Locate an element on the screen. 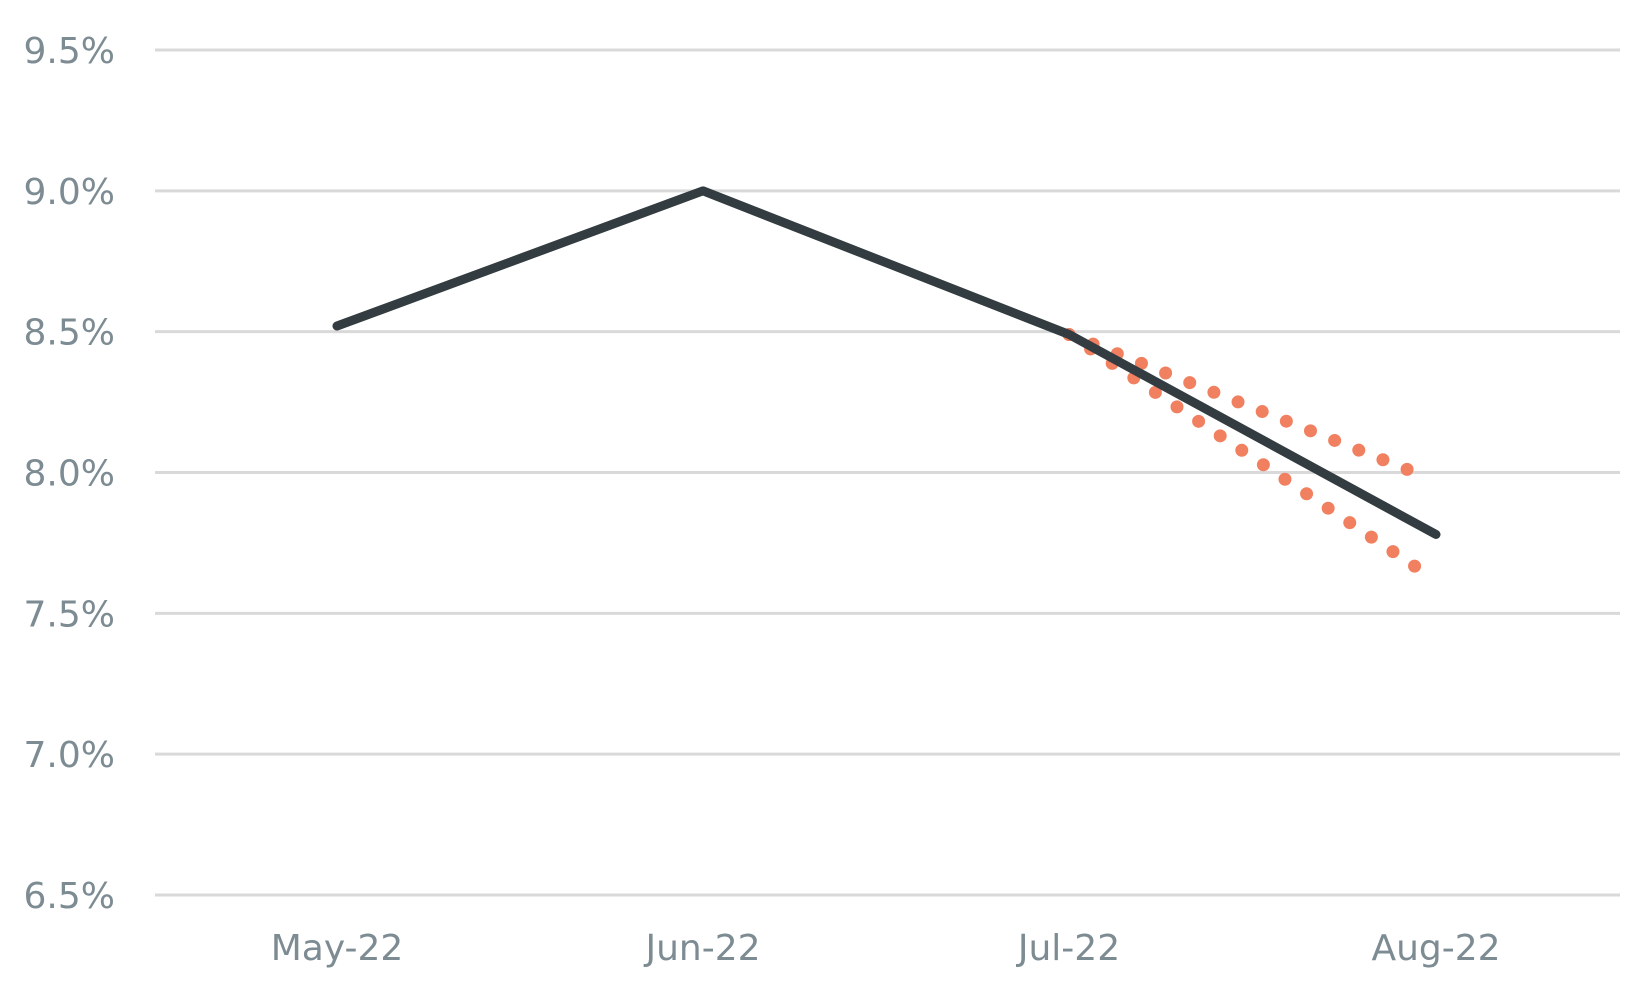  y-tick-label: 7.0% is located at coordinates (69, 755).